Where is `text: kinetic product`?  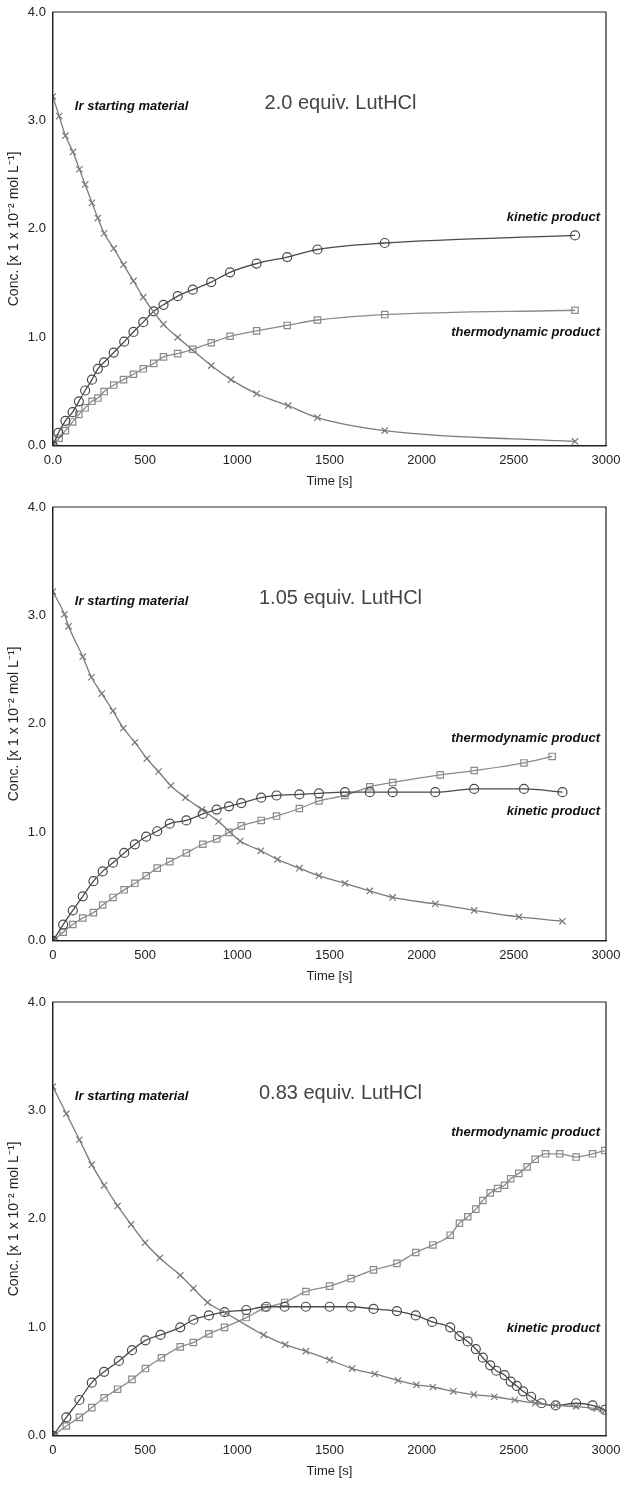
text: kinetic product is located at coordinates (553, 1328).